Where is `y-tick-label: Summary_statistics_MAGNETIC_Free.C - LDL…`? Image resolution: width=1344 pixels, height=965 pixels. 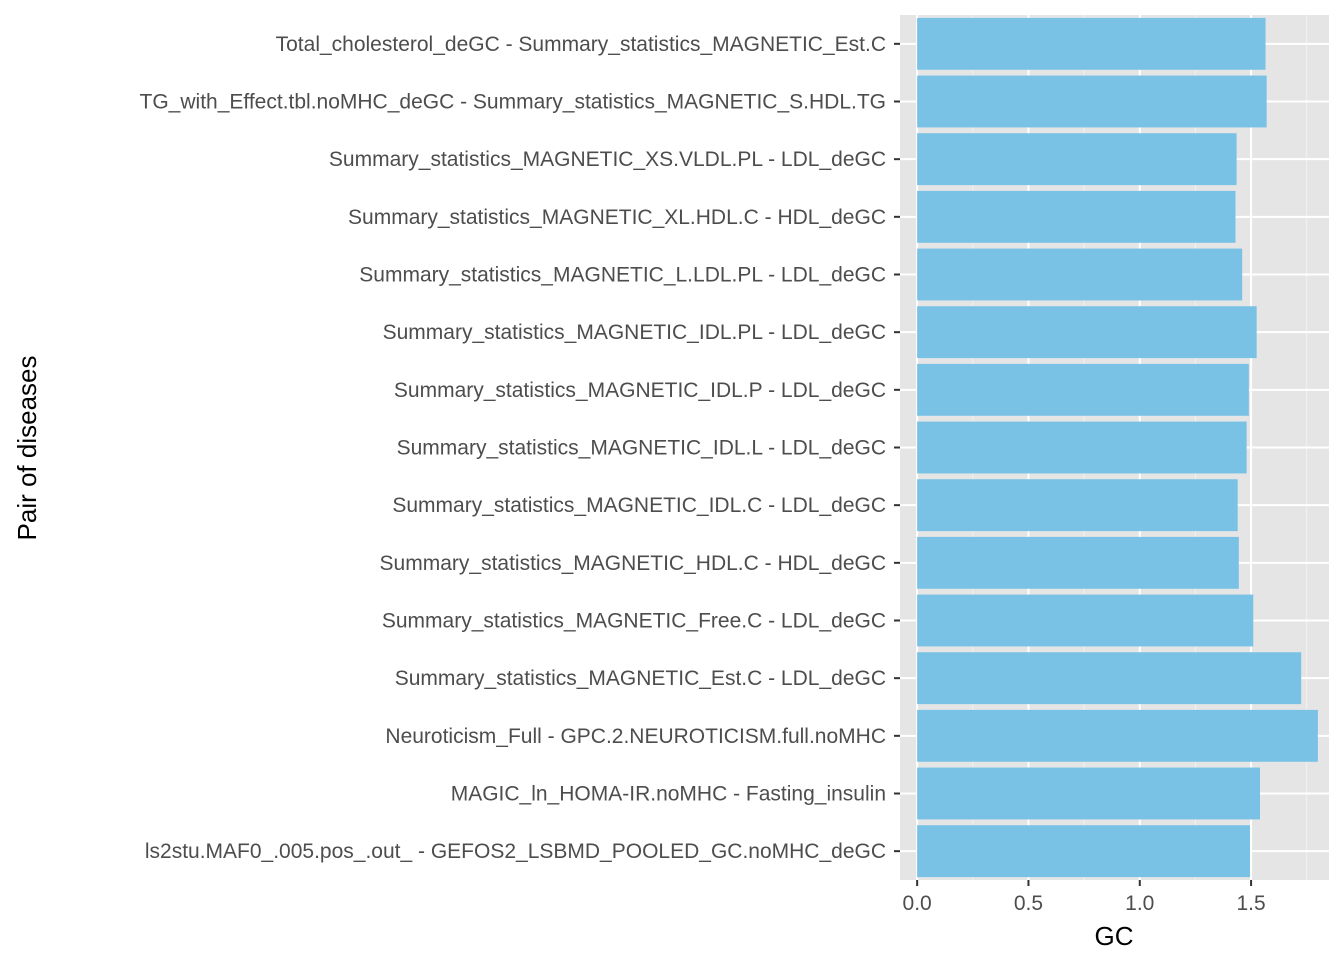 y-tick-label: Summary_statistics_MAGNETIC_Free.C - LDL… is located at coordinates (634, 621).